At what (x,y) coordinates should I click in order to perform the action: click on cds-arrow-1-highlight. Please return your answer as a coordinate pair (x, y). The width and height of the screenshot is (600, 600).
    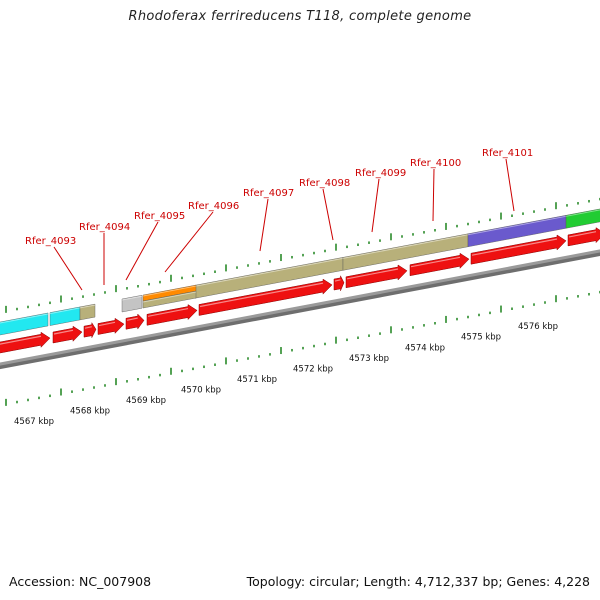
    Looking at the image, I should click on (21, 340).